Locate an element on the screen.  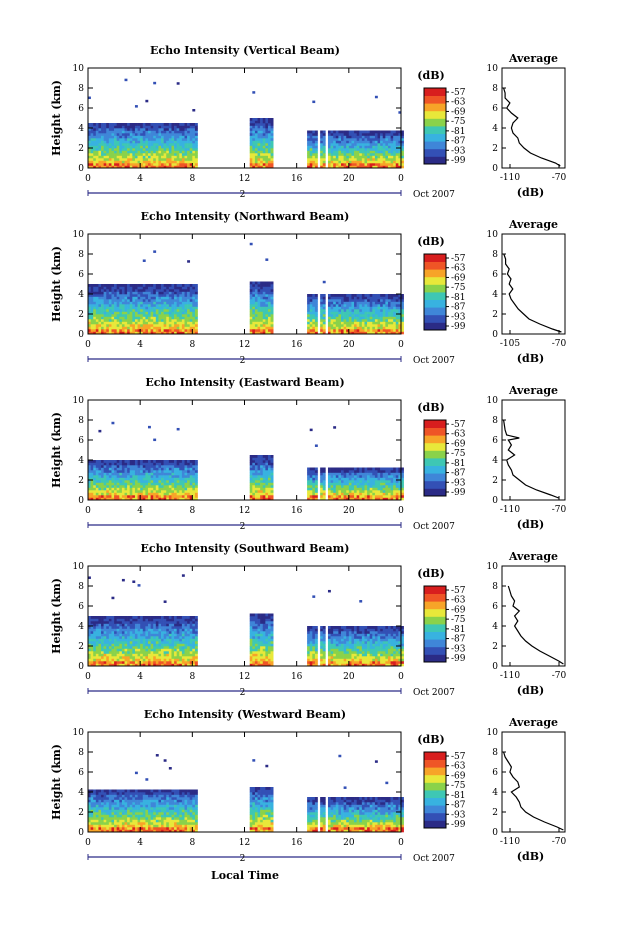
x-tick-label: 4 is located at coordinates (140, 179).